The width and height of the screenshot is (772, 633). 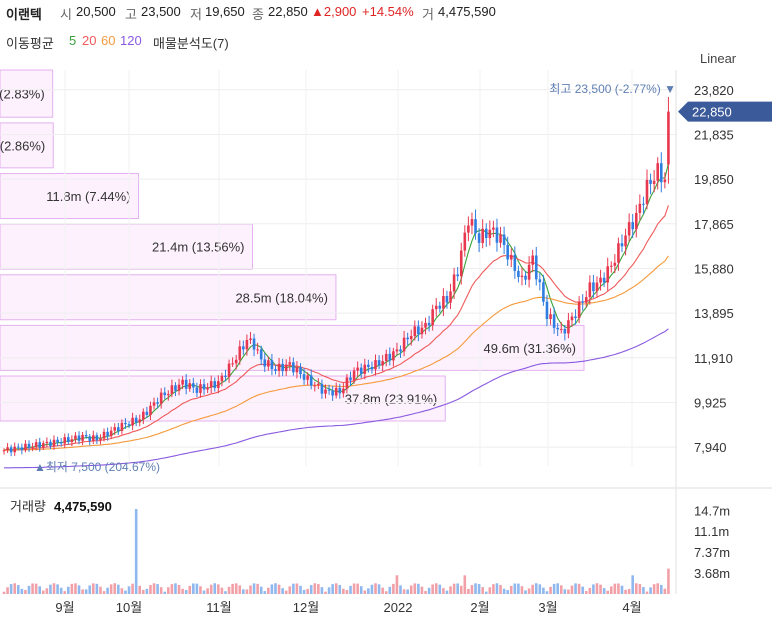 What do you see at coordinates (108, 40) in the screenshot?
I see `ma60-legend: 60` at bounding box center [108, 40].